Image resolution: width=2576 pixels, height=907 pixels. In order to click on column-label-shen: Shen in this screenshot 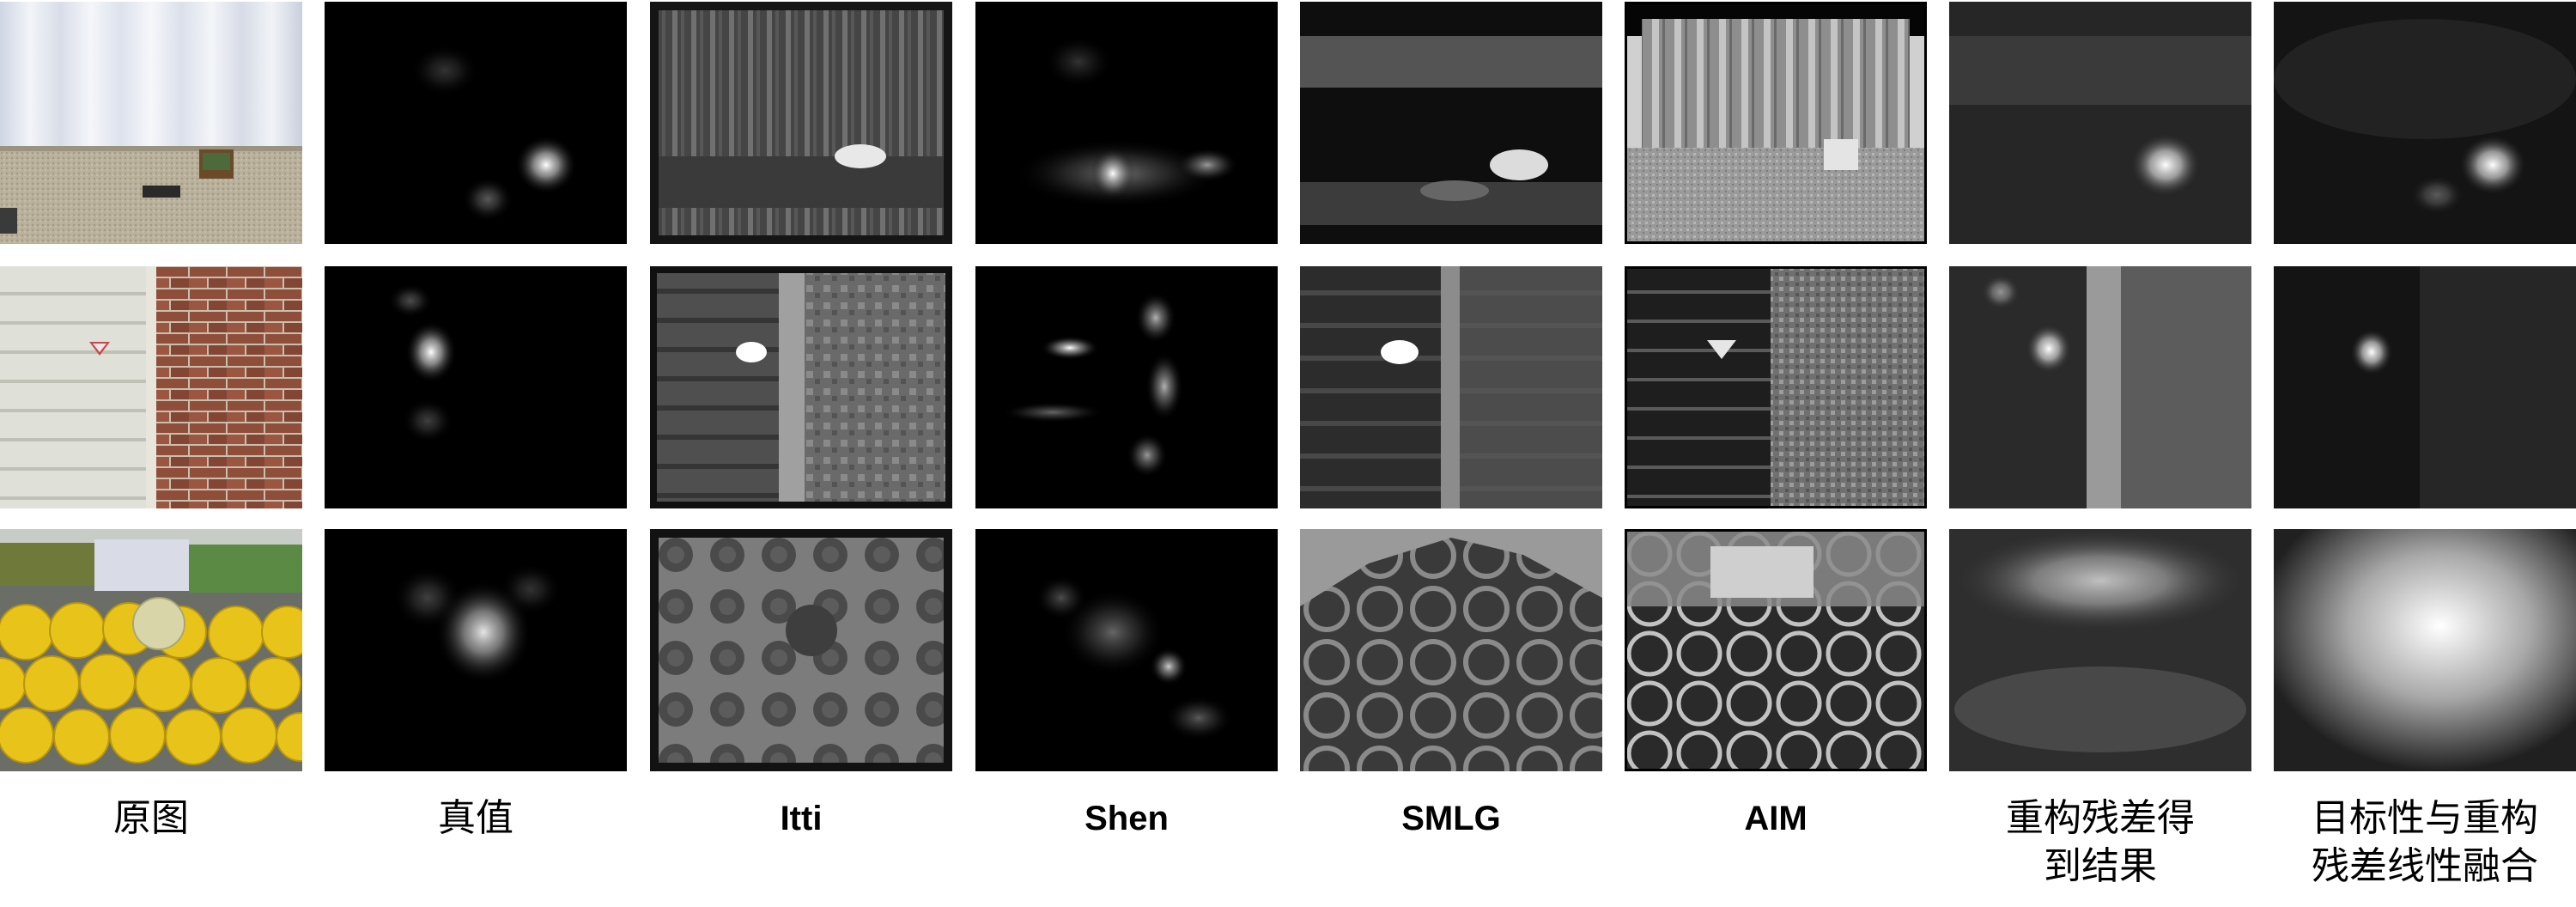, I will do `click(1126, 818)`.